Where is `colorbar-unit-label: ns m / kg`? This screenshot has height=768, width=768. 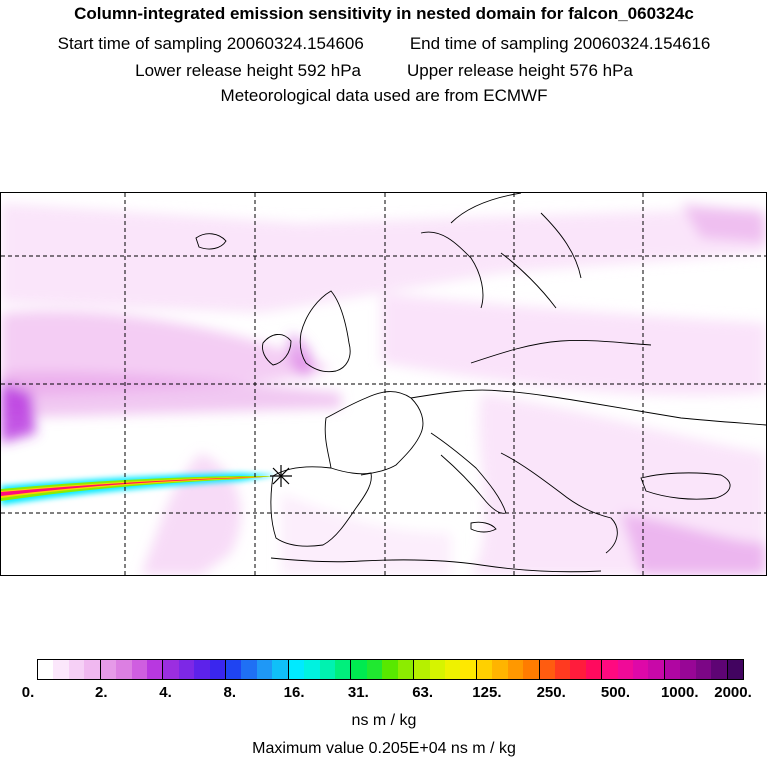 colorbar-unit-label: ns m / kg is located at coordinates (384, 720).